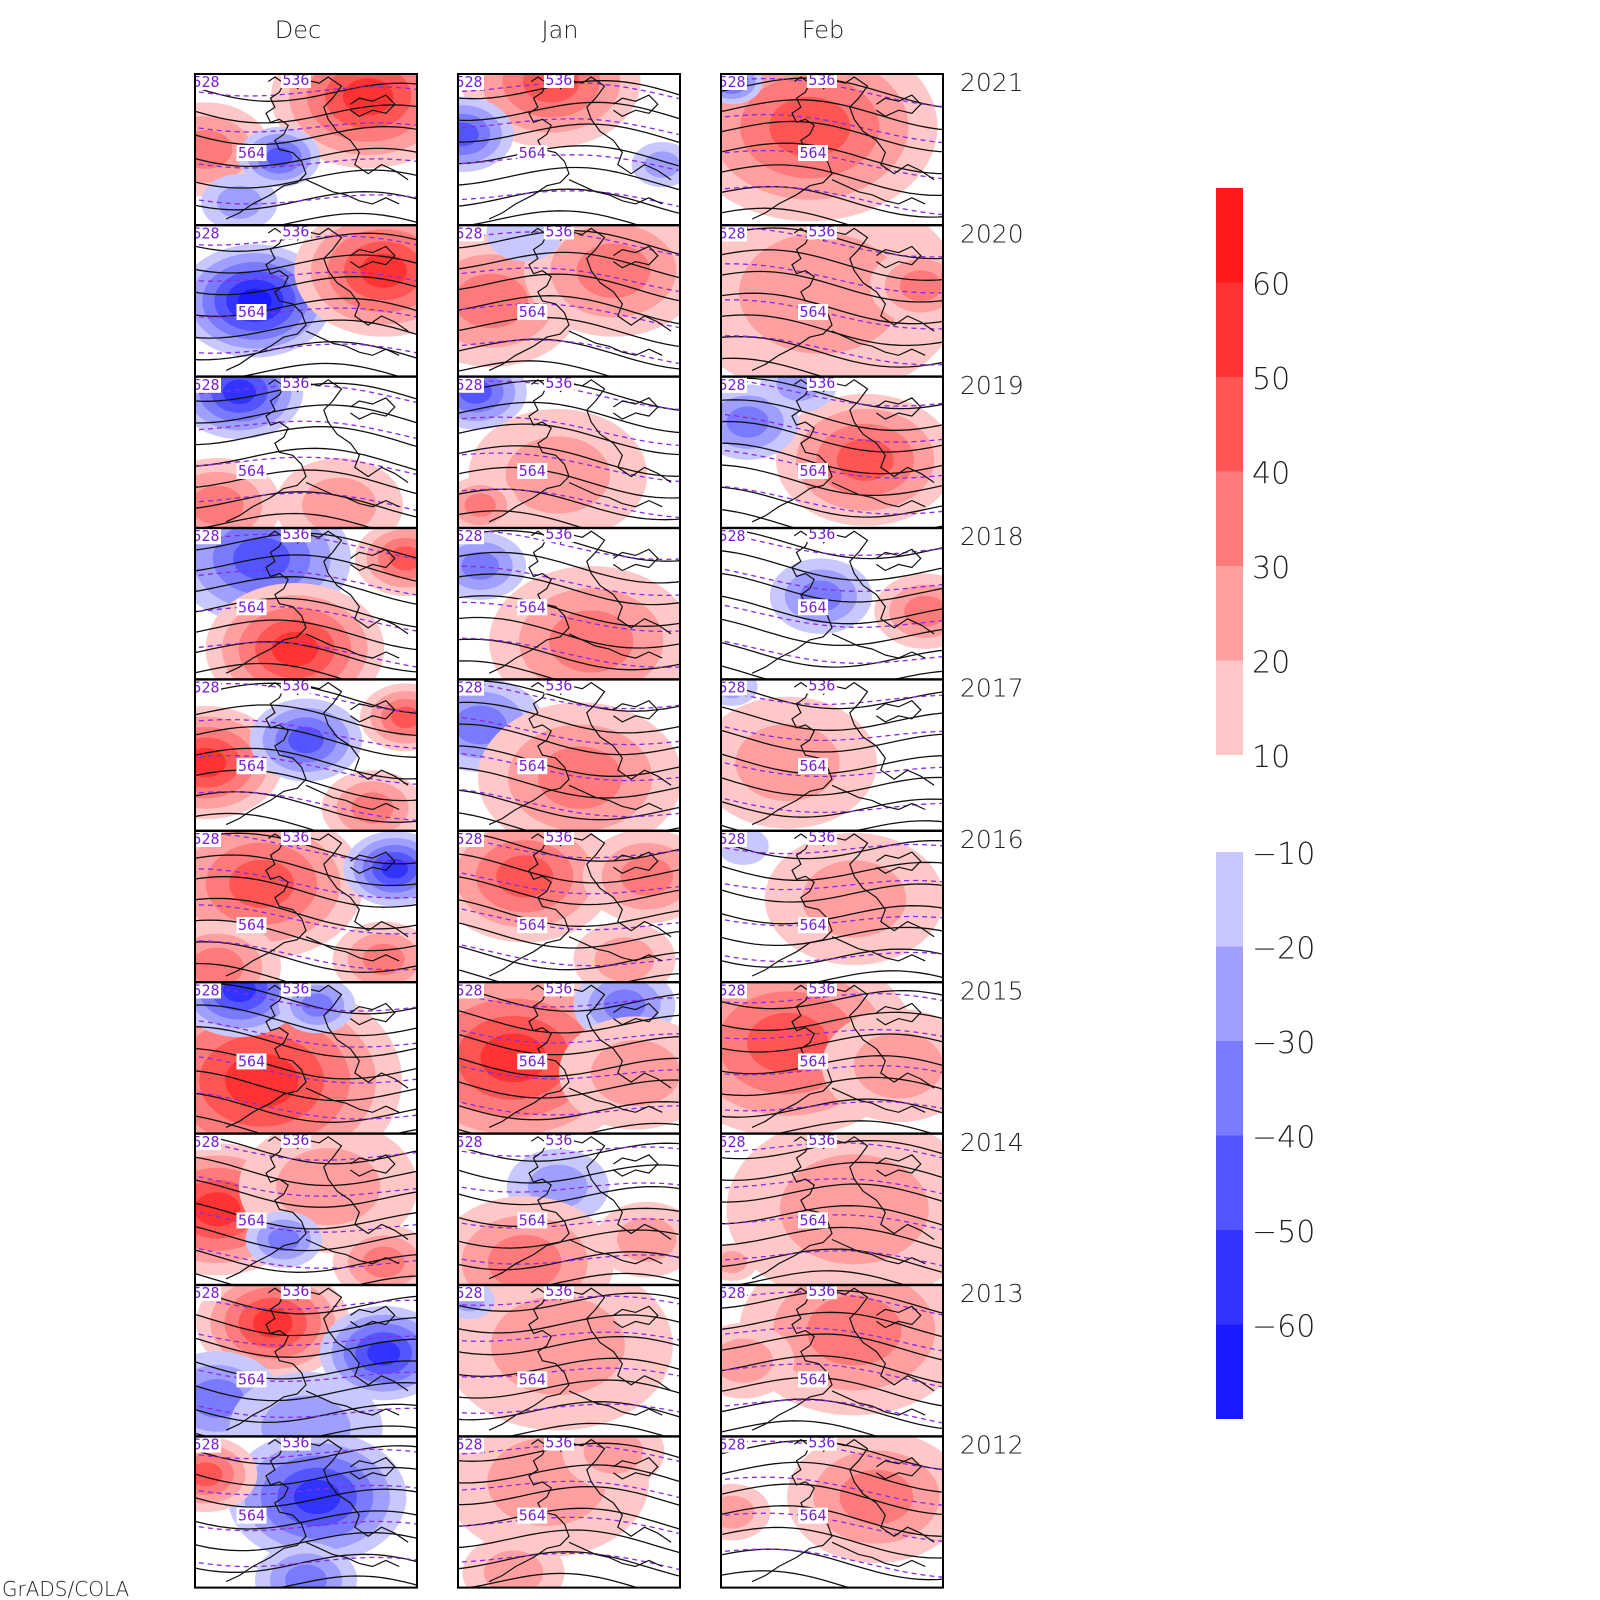 The height and width of the screenshot is (1600, 1600). What do you see at coordinates (992, 1142) in the screenshot?
I see `year-label: 2014` at bounding box center [992, 1142].